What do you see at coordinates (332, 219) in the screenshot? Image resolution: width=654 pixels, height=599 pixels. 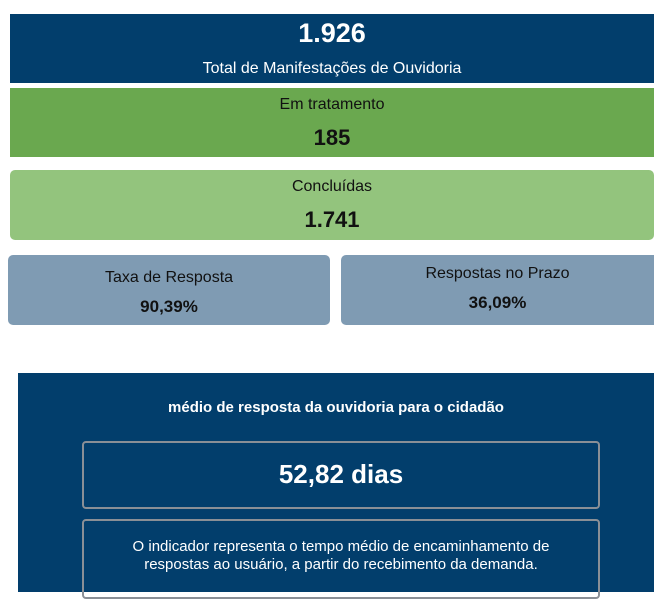 I see `concluidas-value: 1.741` at bounding box center [332, 219].